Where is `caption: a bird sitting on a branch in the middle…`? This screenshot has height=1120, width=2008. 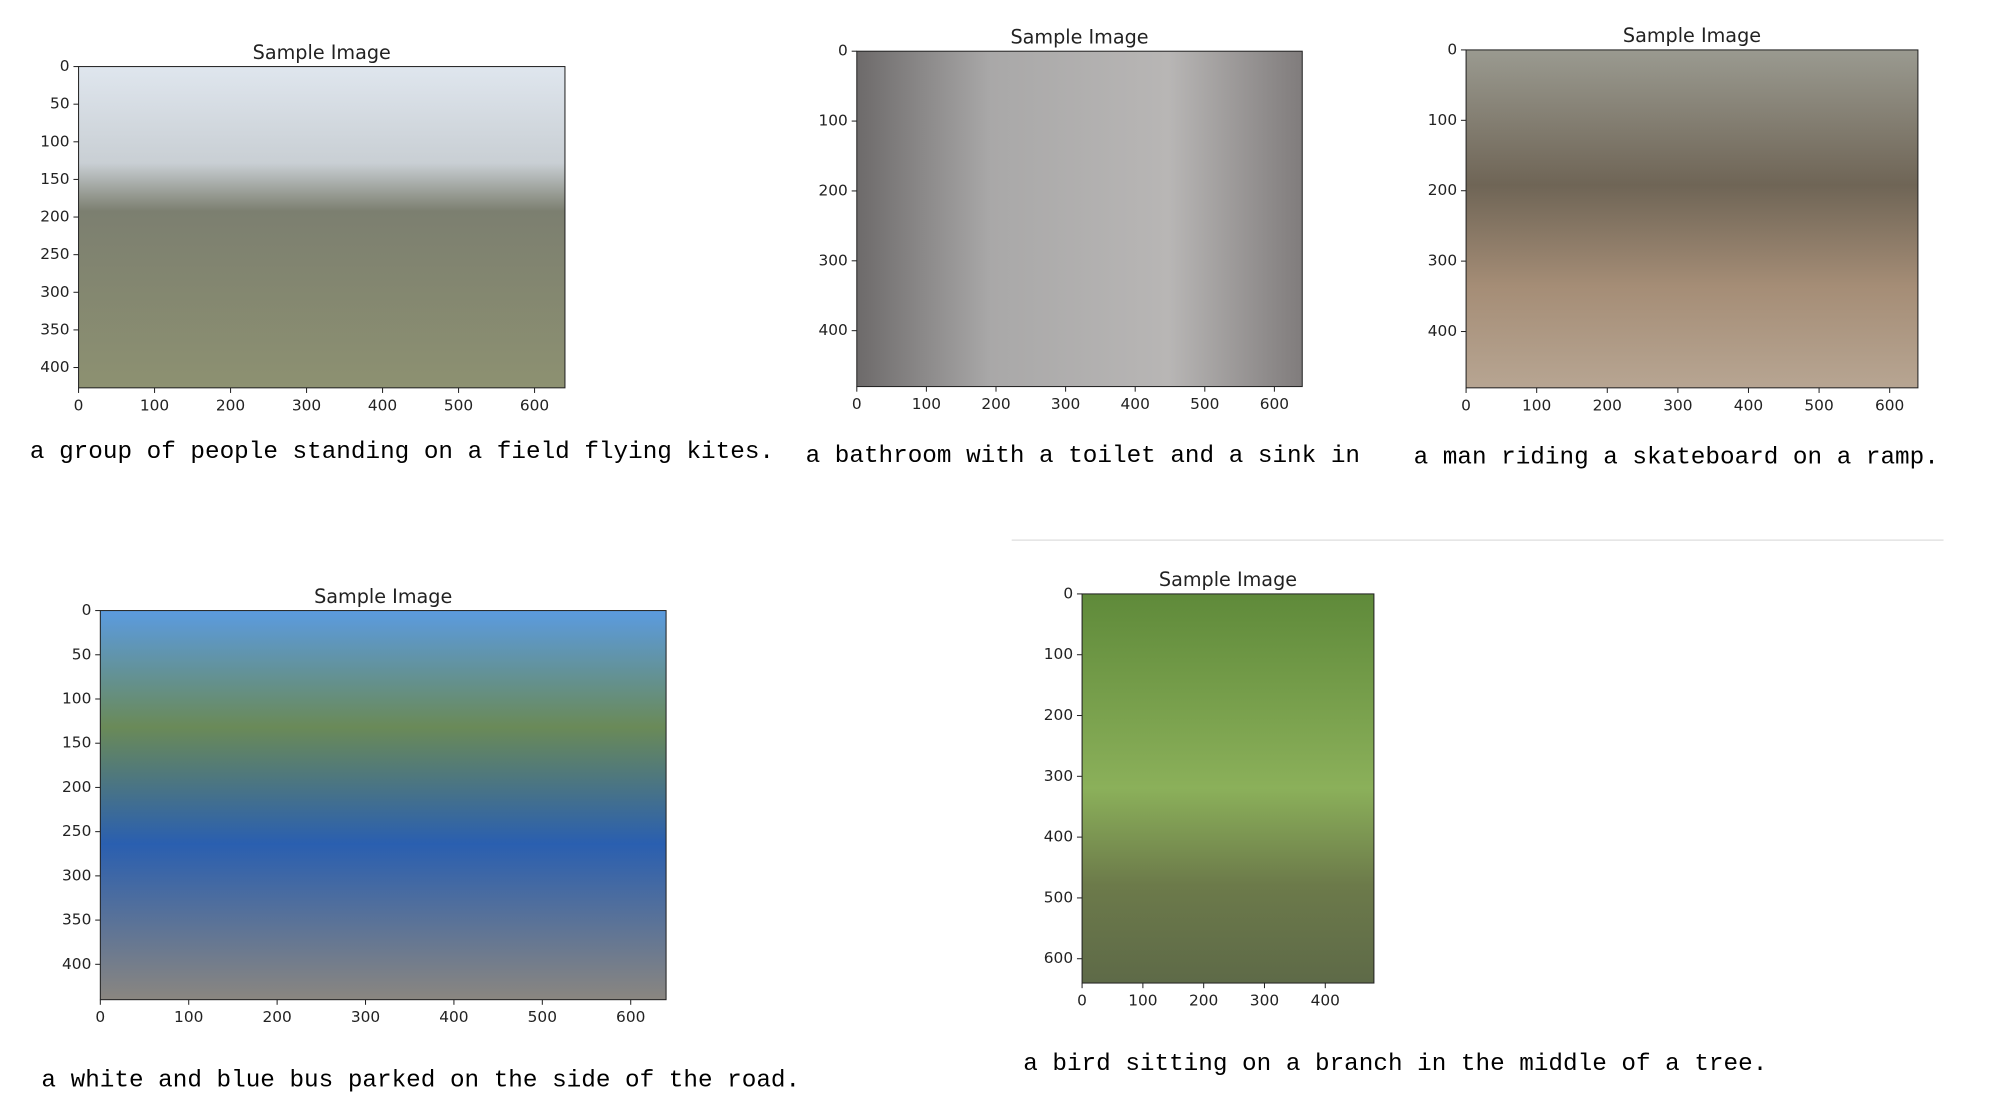 caption: a bird sitting on a branch in the middle… is located at coordinates (1395, 1064).